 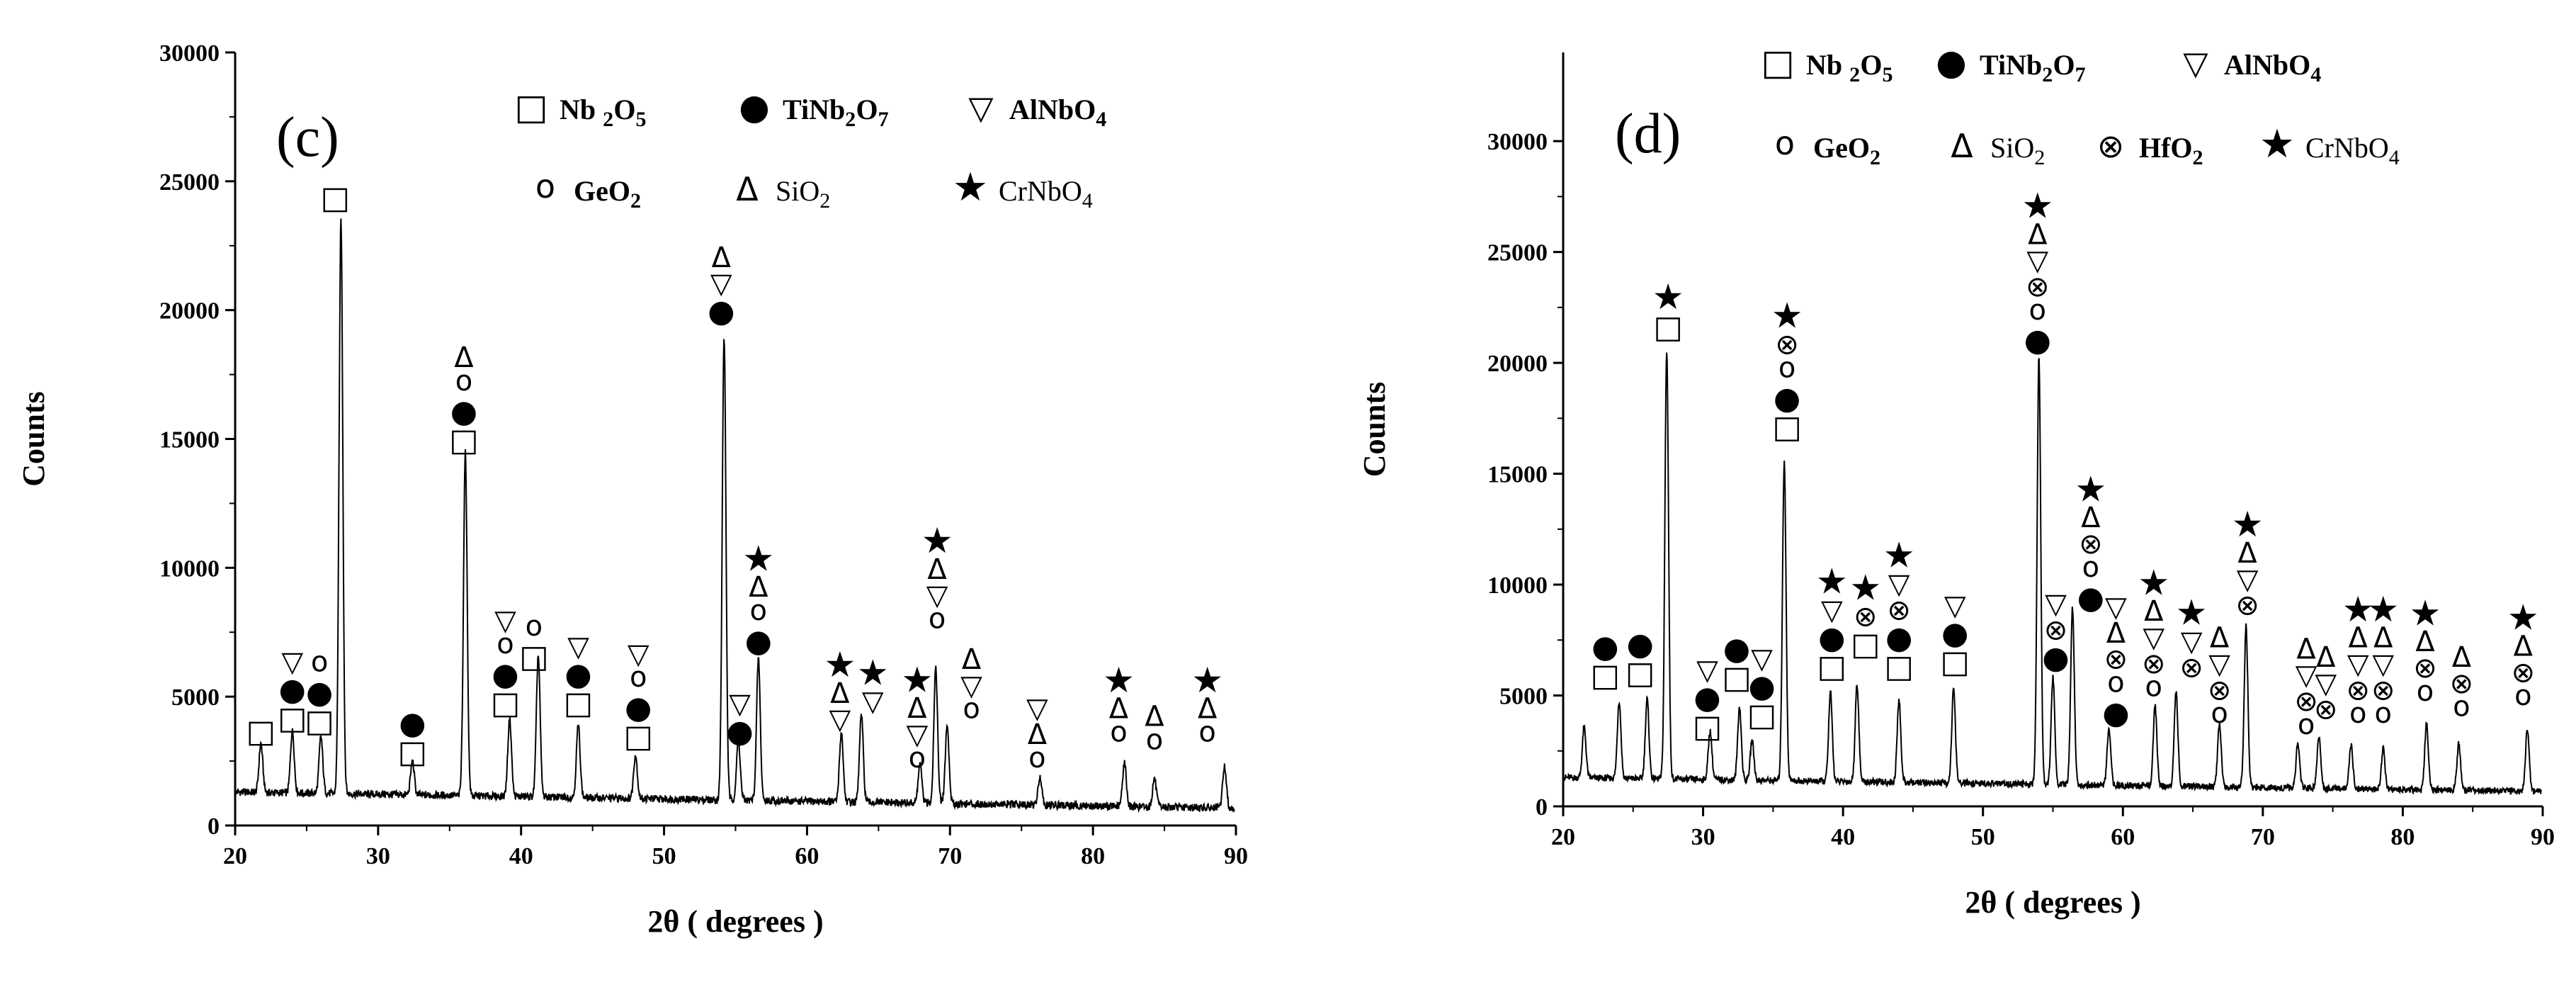 What do you see at coordinates (1846, 150) in the screenshot?
I see `legend-label: GeO2` at bounding box center [1846, 150].